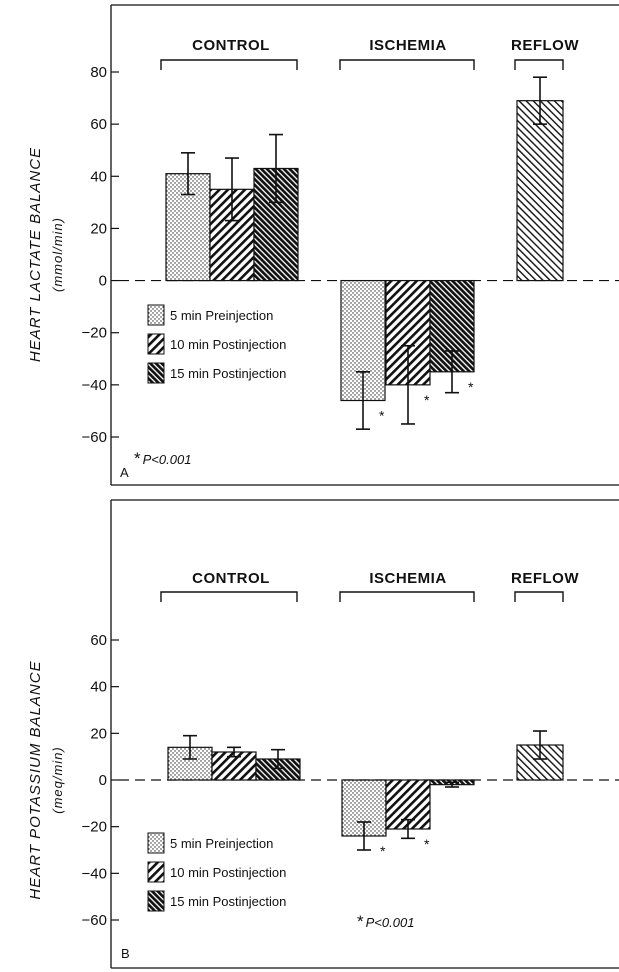  Describe the element at coordinates (35, 254) in the screenshot. I see `y-axis-label: HEART LACTATE BALANCE` at that location.